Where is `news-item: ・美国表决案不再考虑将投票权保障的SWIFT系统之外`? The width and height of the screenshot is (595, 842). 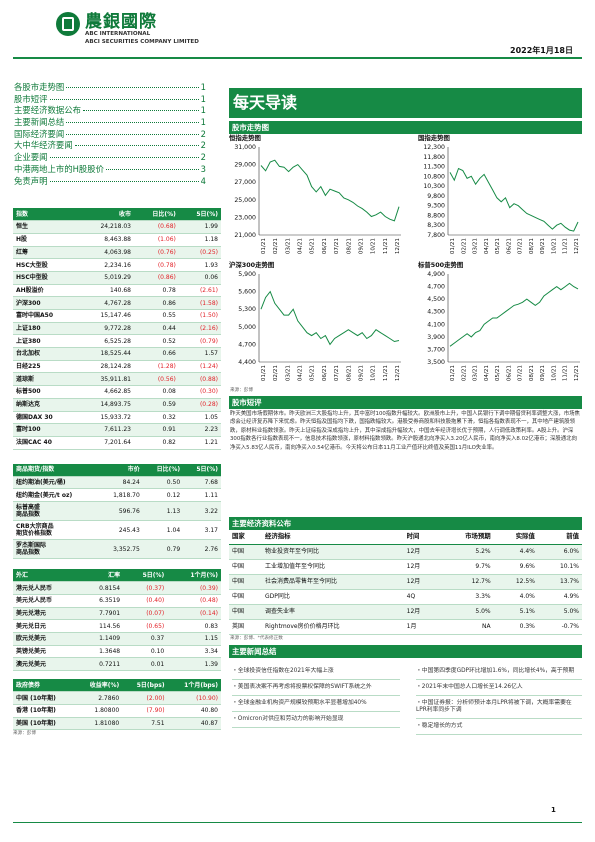
news-item: ・美国表决案不再考虑将投票权保障的SWIFT系统之外 is located at coordinates (316, 688).